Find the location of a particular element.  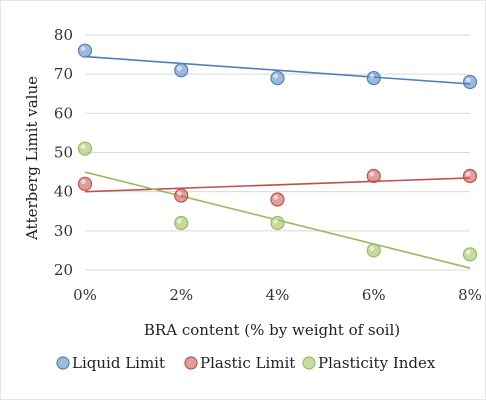

x-tick-label: 6% is located at coordinates (374, 295).